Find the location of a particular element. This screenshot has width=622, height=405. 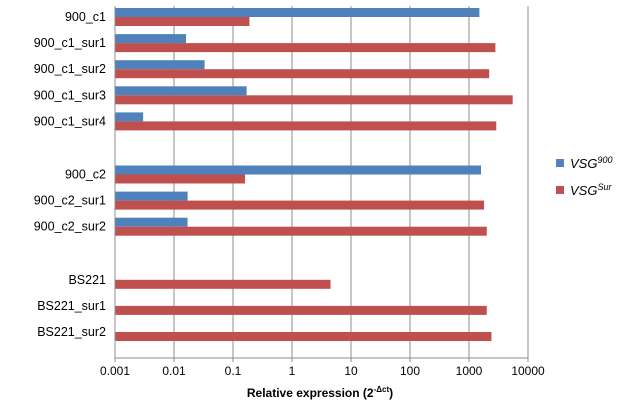

x-tick-label-0-01: 0.01 is located at coordinates (174, 371).